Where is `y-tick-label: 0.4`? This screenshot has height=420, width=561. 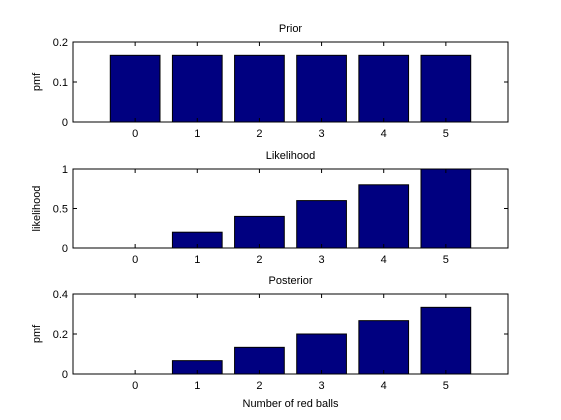 y-tick-label: 0.4 is located at coordinates (60, 295).